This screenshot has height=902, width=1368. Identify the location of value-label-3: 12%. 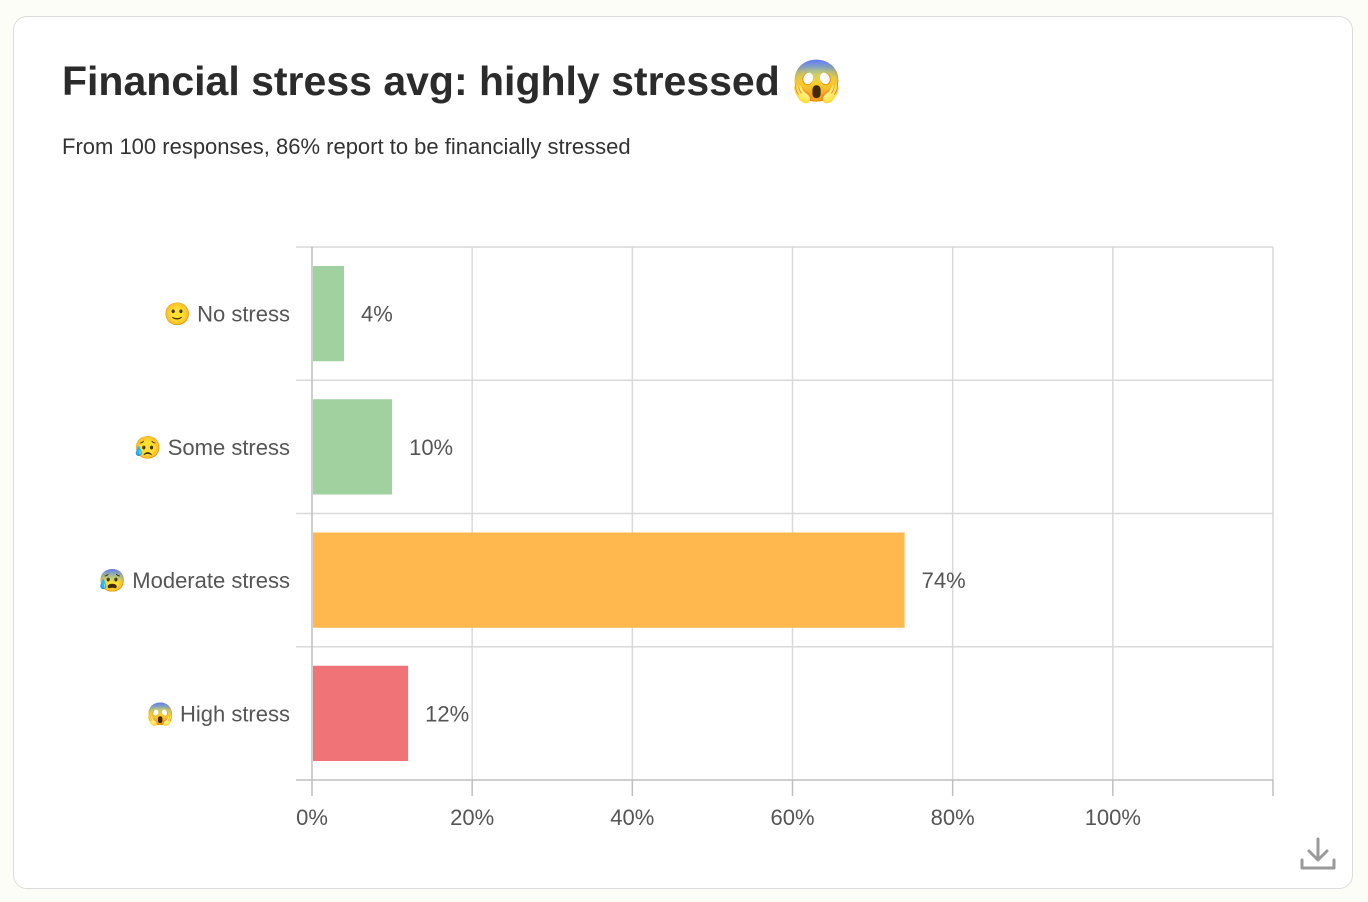
(447, 713).